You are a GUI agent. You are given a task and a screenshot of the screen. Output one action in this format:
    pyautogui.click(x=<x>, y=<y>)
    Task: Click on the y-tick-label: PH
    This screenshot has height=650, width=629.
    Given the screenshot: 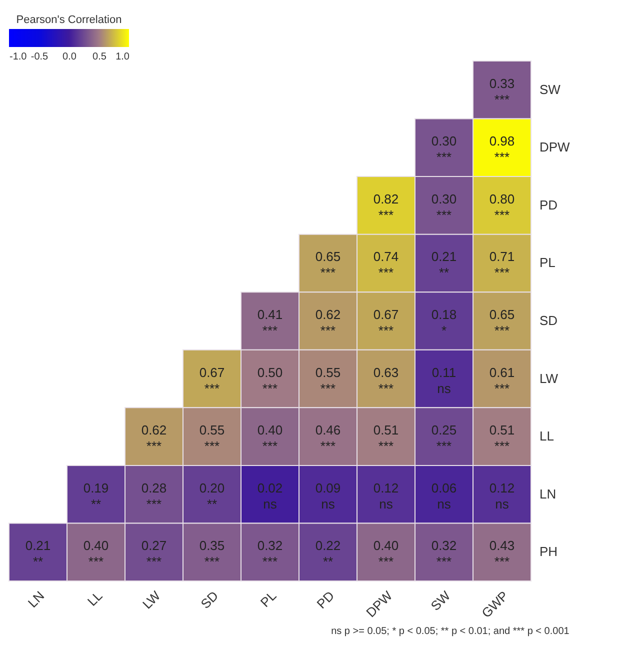 What is the action you would take?
    pyautogui.click(x=549, y=552)
    